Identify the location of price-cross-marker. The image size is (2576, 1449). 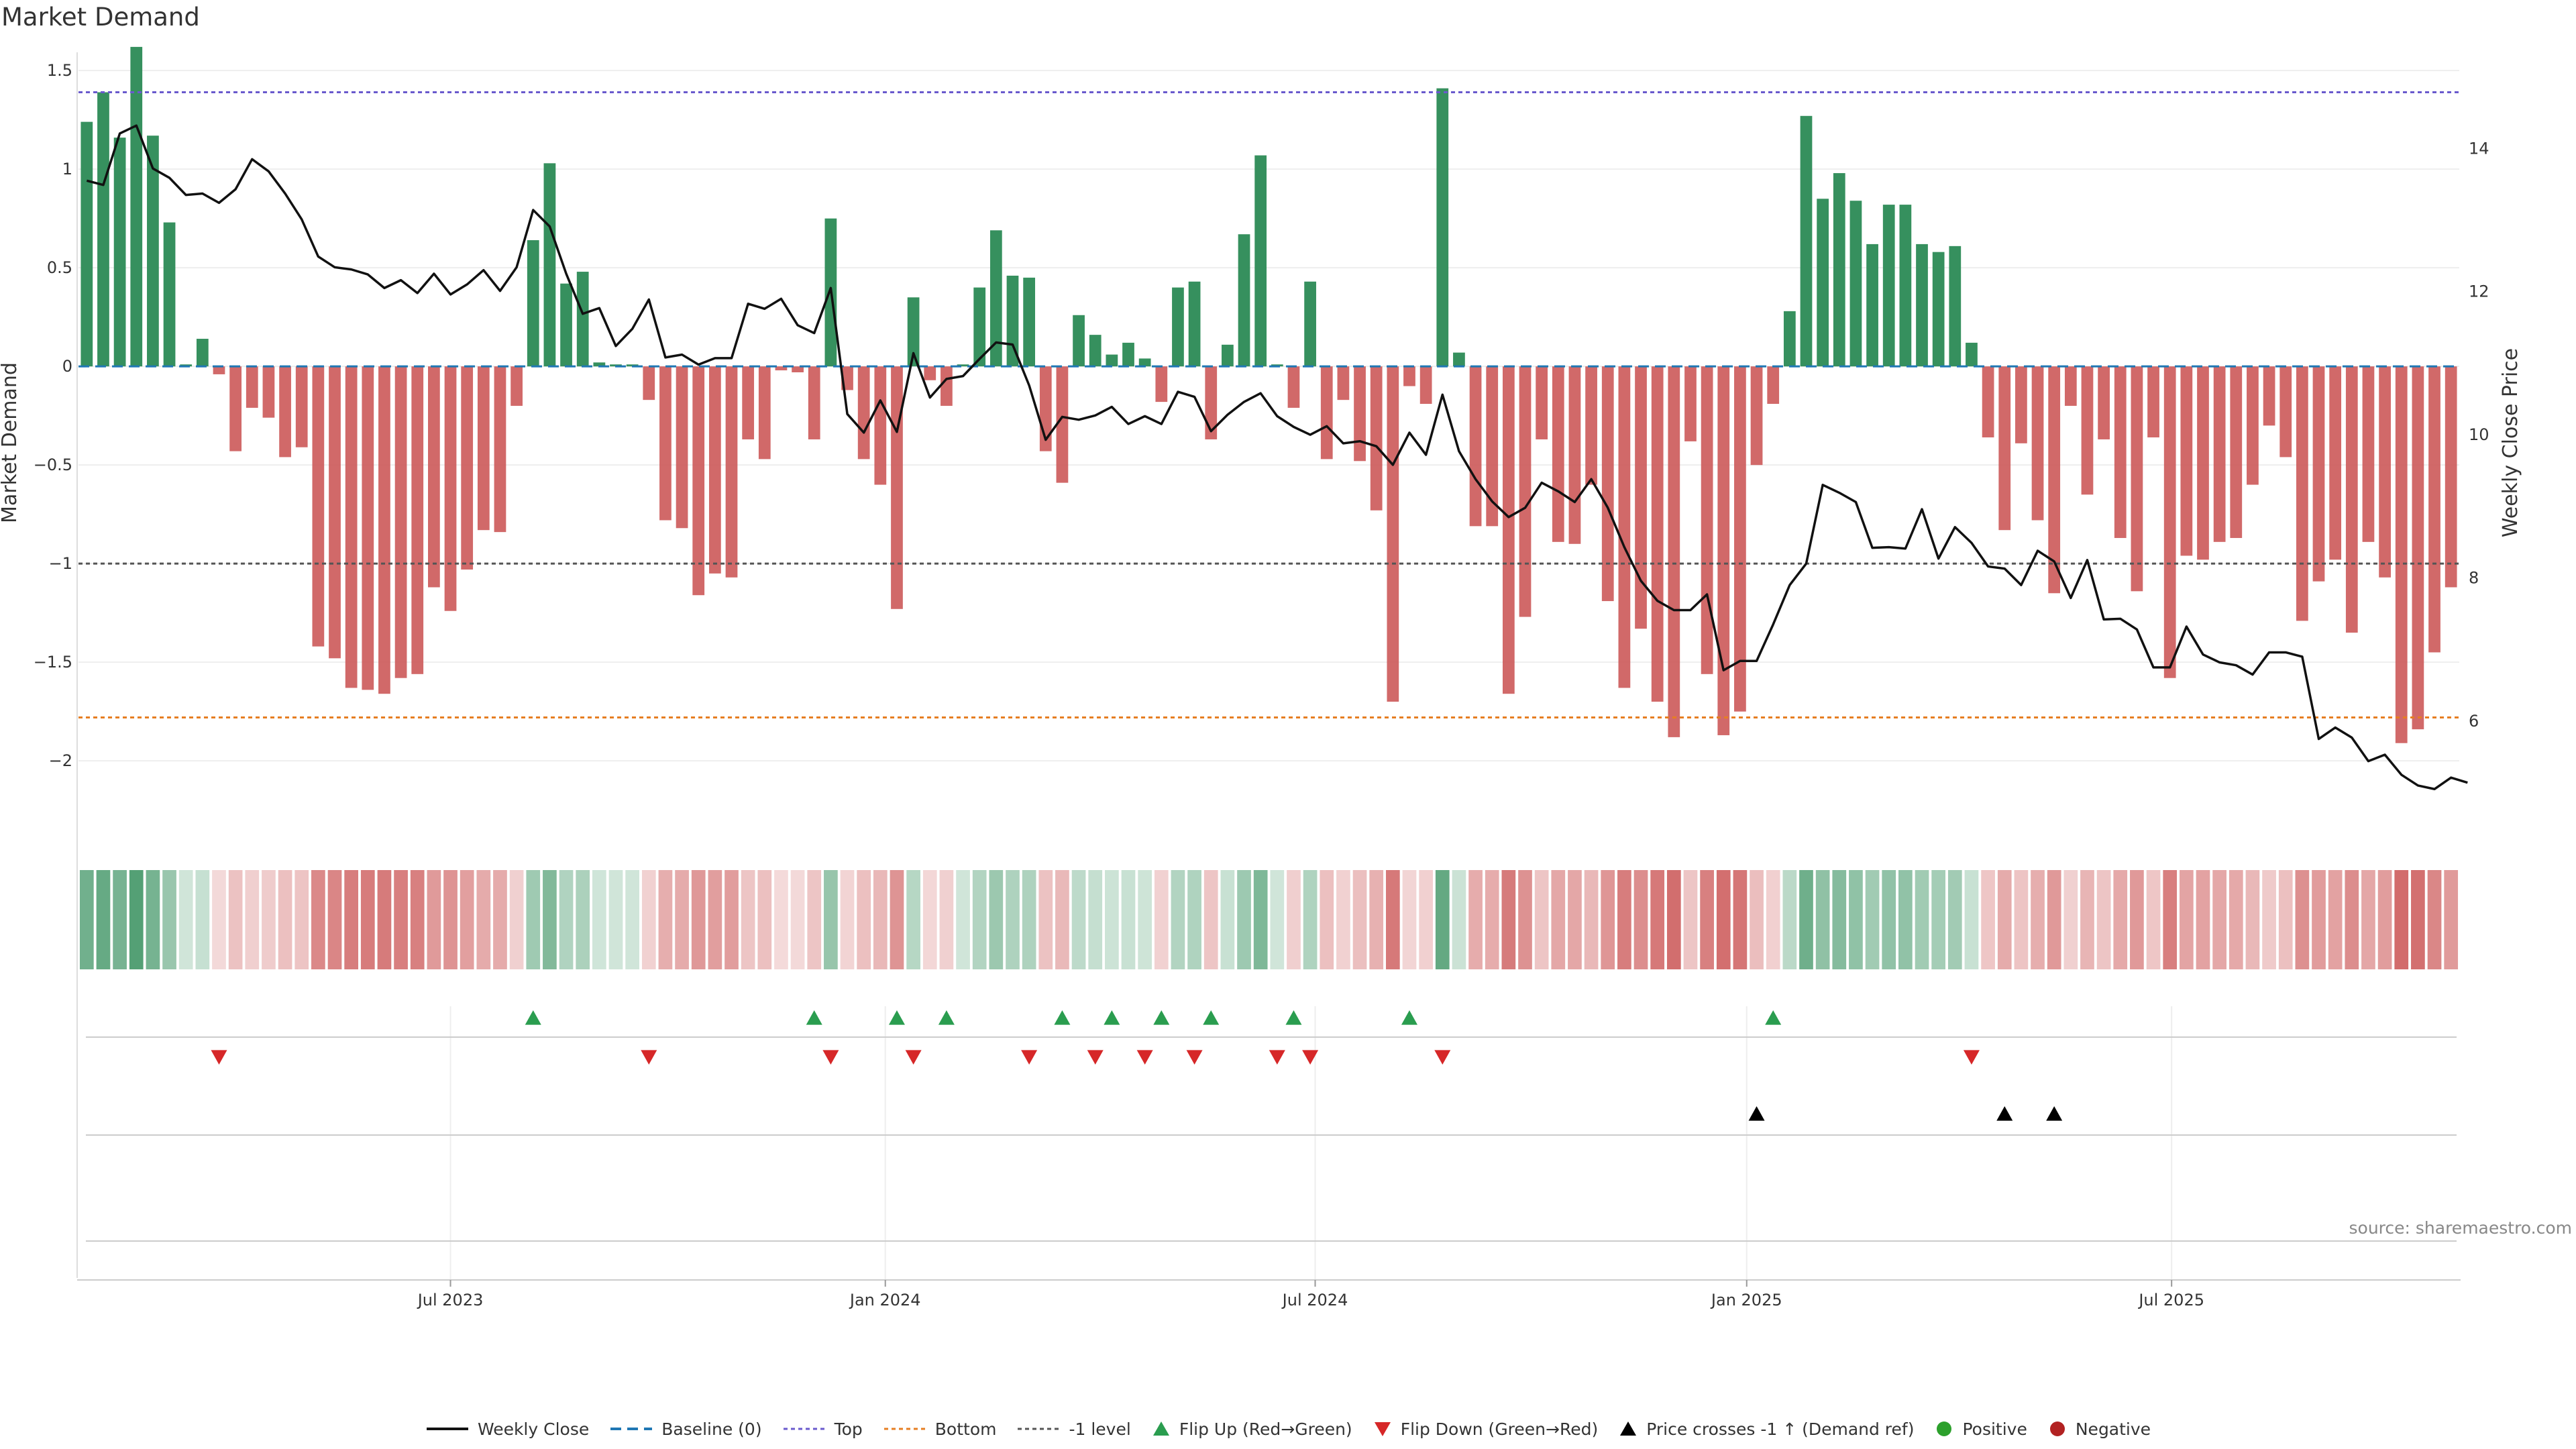
(2004, 1113).